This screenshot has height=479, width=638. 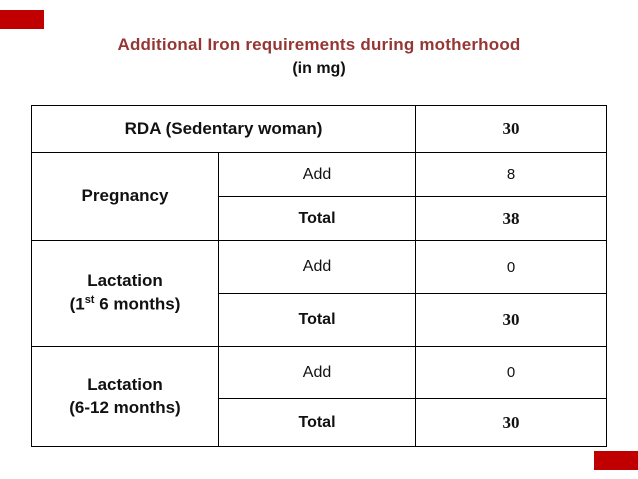 What do you see at coordinates (511, 129) in the screenshot?
I see `rda-value-cell: 30` at bounding box center [511, 129].